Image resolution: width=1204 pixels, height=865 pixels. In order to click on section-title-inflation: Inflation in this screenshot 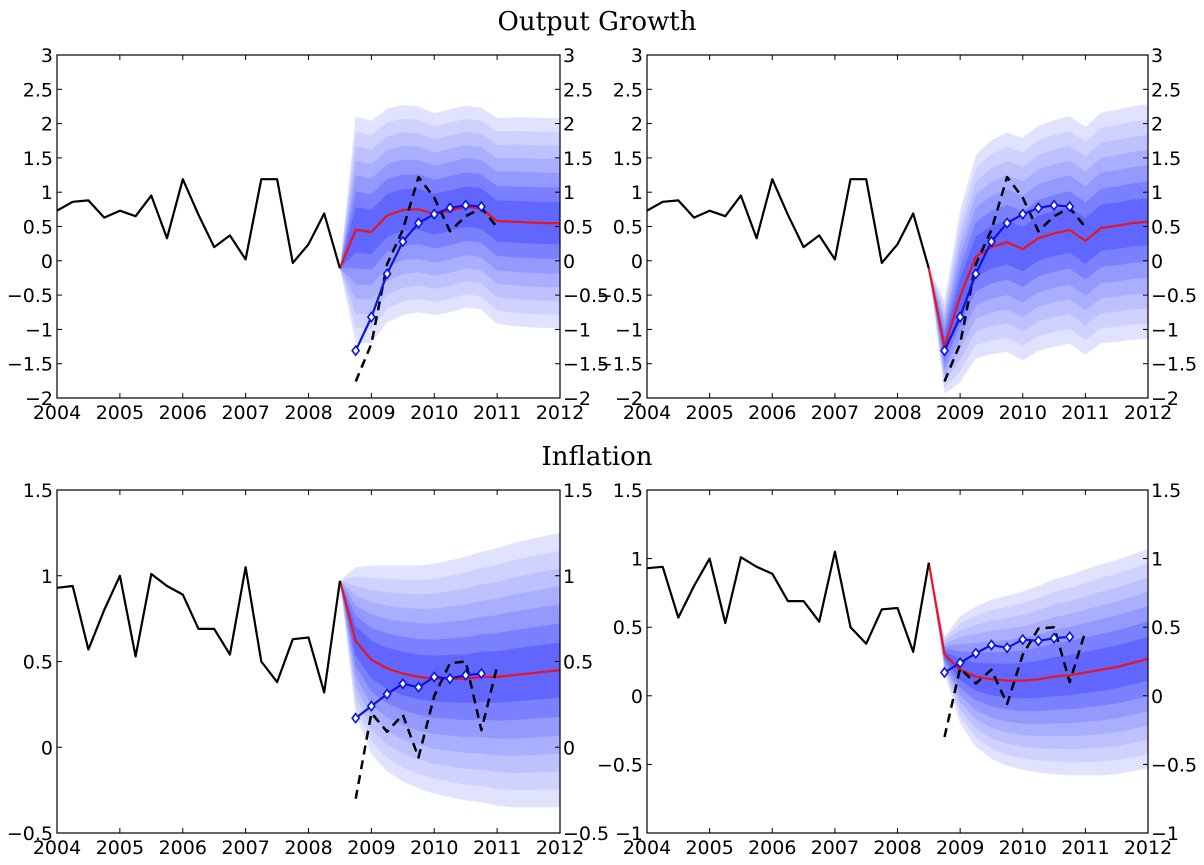, I will do `click(596, 457)`.